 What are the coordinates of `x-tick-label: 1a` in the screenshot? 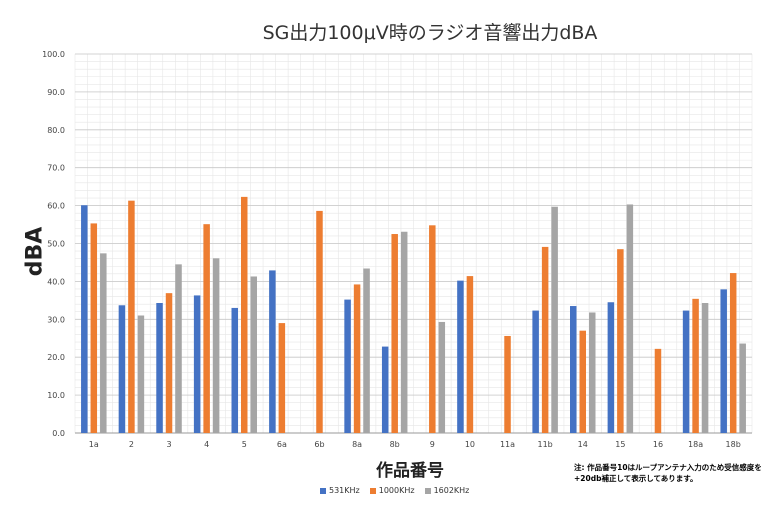 It's located at (94, 444).